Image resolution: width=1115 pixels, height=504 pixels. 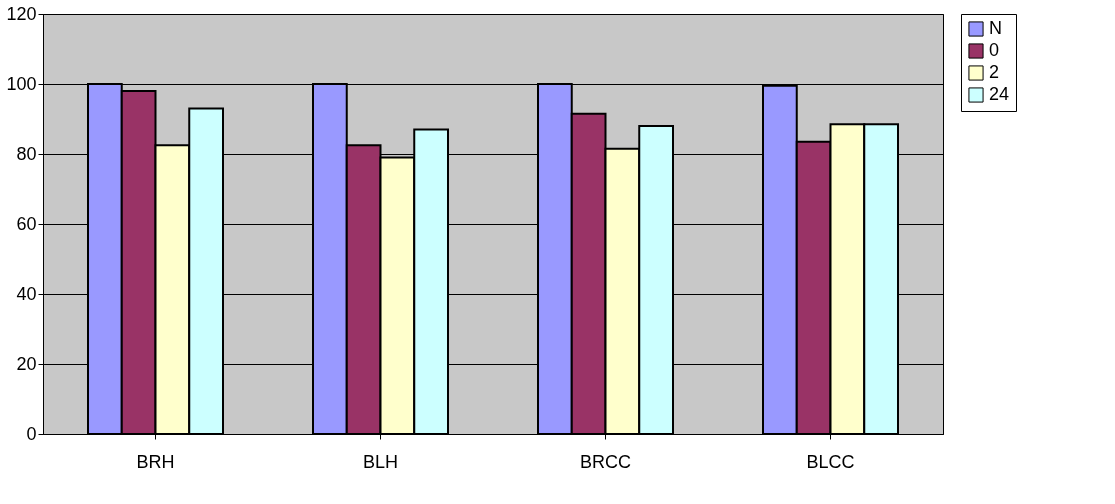 I want to click on y-tick-label: 60, so click(x=26, y=223).